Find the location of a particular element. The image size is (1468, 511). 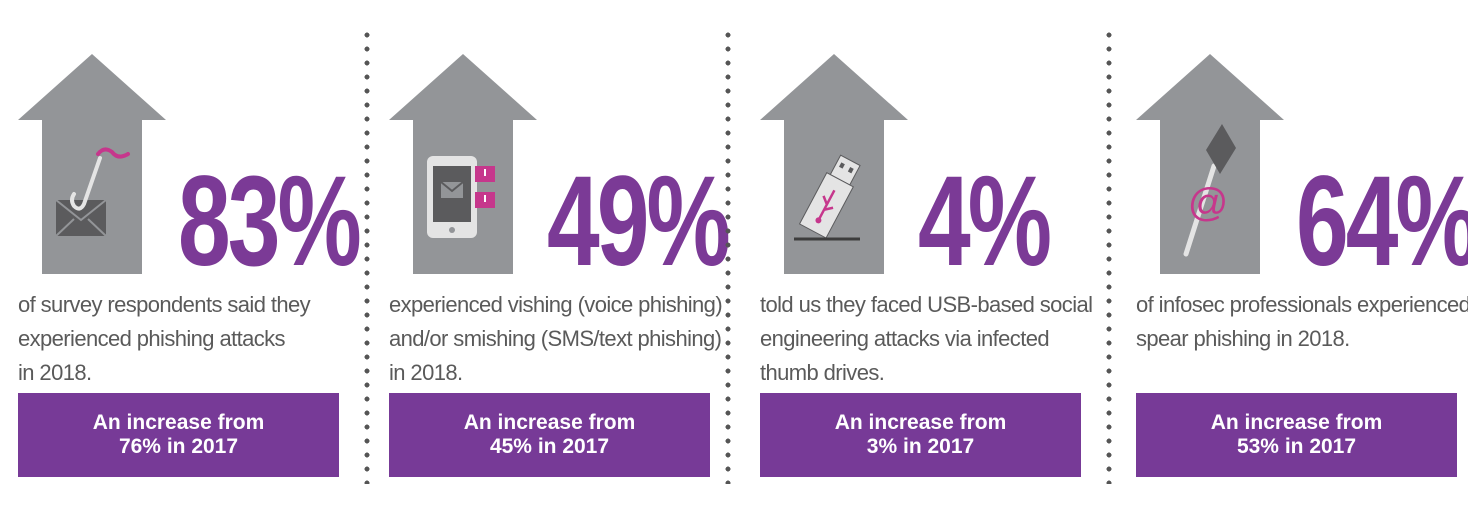

spear-at-sign-icon: @ is located at coordinates (1209, 190).